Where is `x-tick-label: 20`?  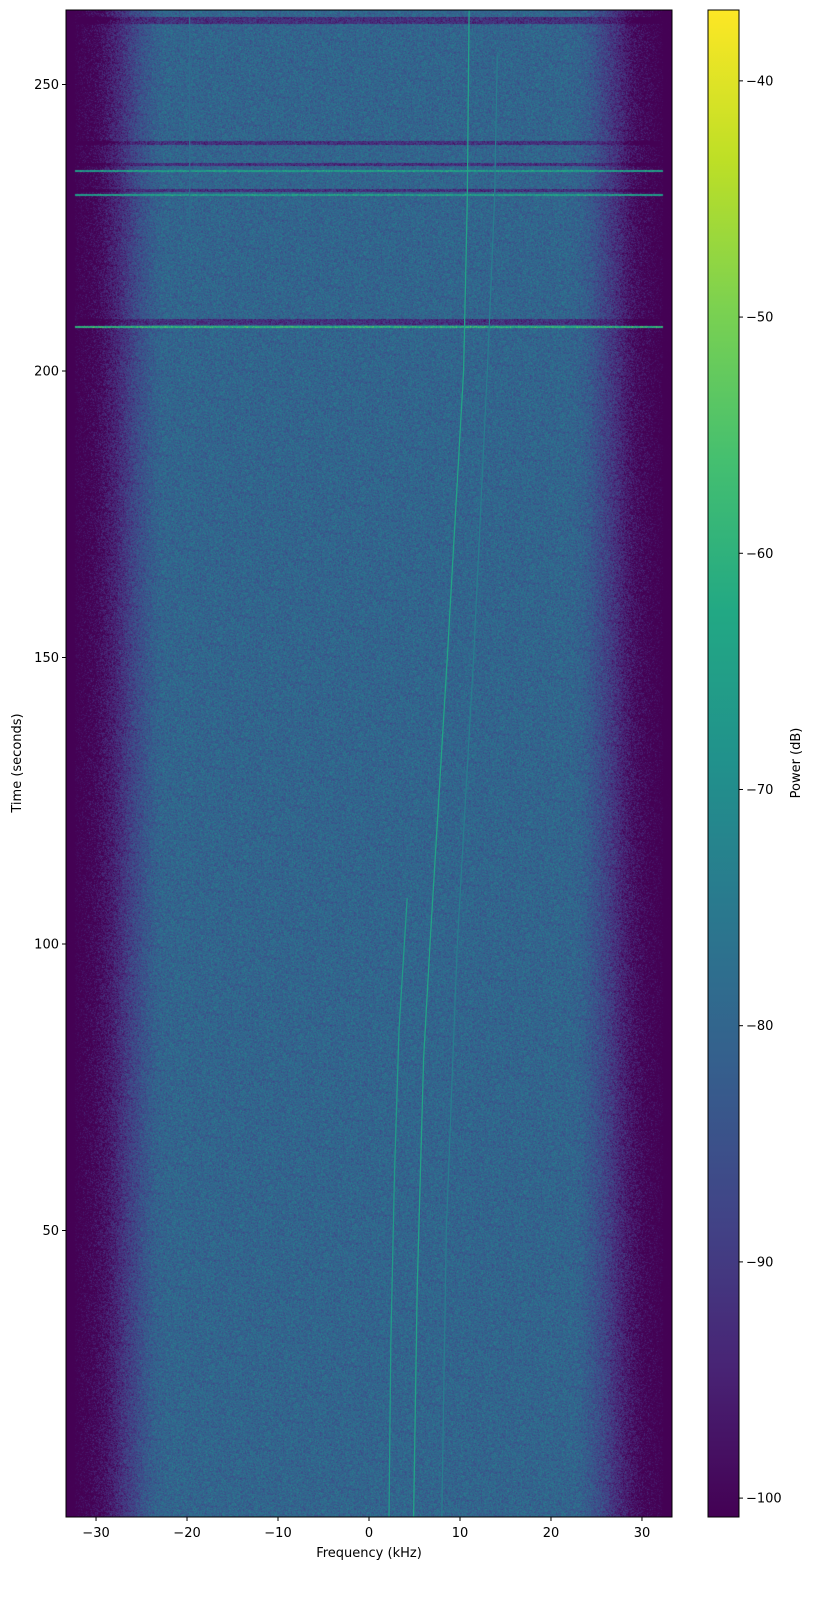
x-tick-label: 20 is located at coordinates (551, 1533).